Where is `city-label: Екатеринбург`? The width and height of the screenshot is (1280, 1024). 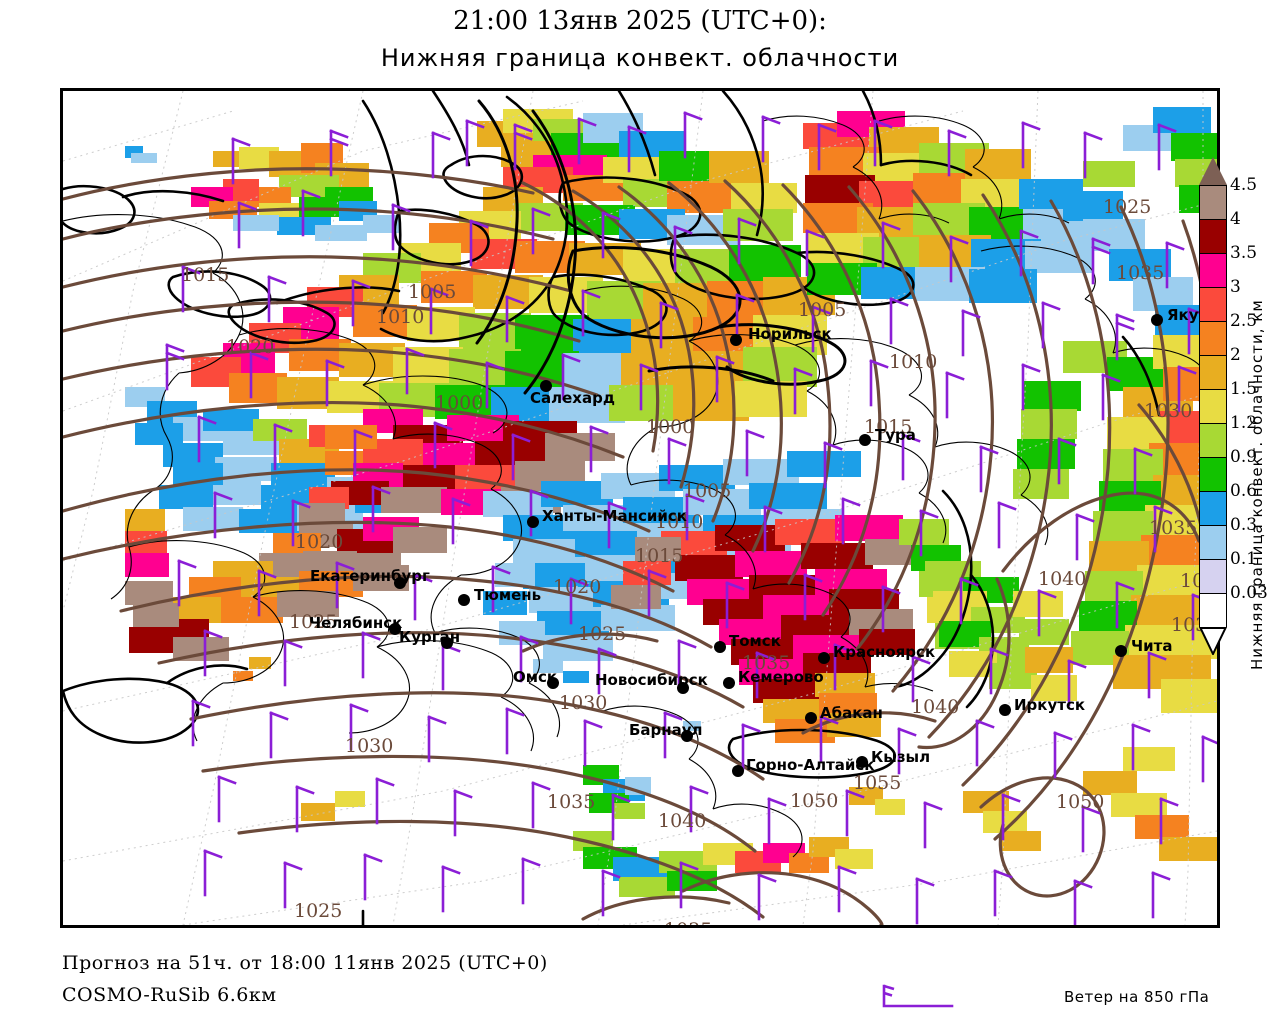
city-label: Екатеринбург is located at coordinates (370, 576).